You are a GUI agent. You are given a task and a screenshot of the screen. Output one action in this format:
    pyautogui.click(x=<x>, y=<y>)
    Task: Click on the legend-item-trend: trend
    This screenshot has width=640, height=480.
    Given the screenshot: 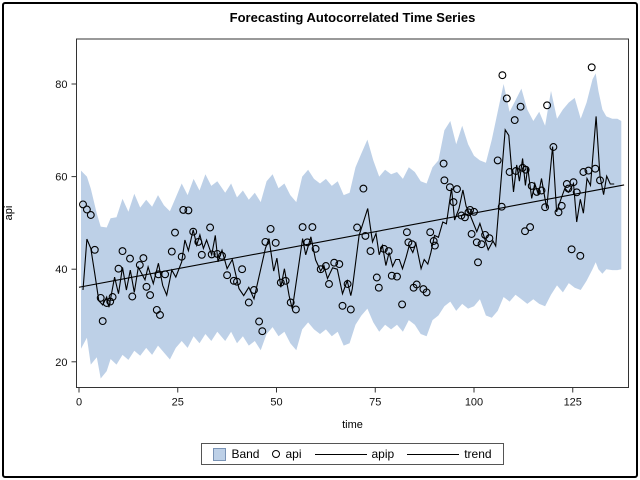 What is the action you would take?
    pyautogui.click(x=449, y=454)
    